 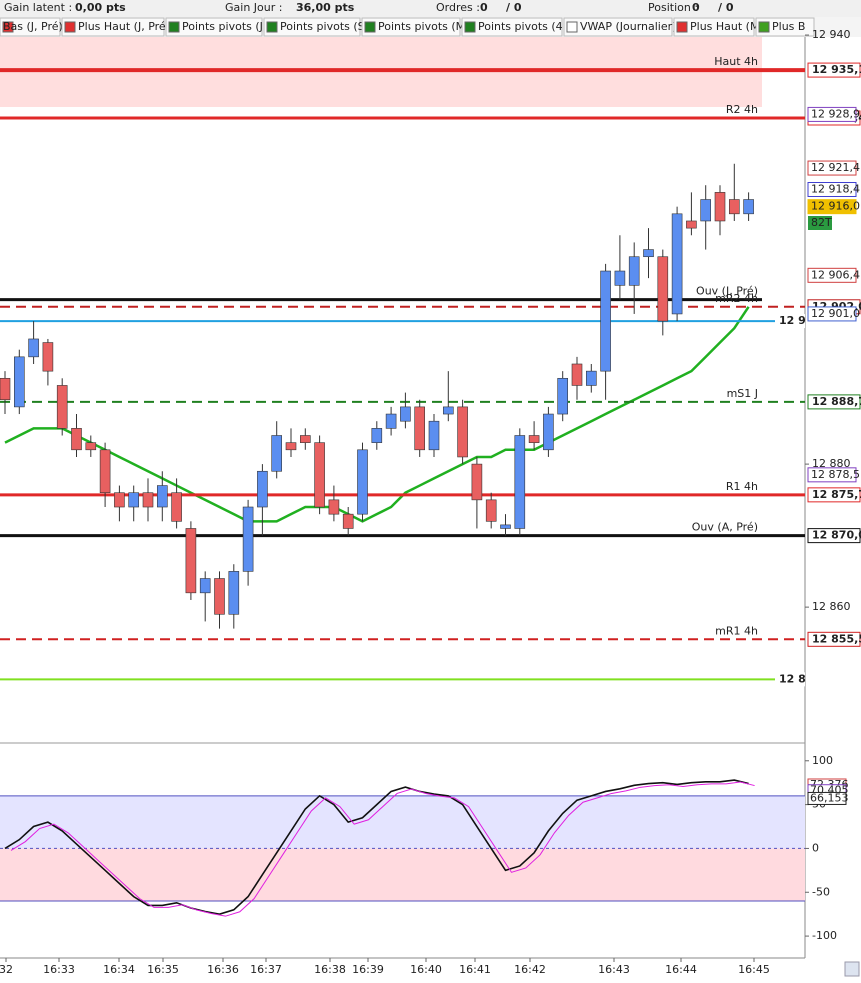 What do you see at coordinates (788, 26) in the screenshot?
I see `tab-label: Plus B` at bounding box center [788, 26].